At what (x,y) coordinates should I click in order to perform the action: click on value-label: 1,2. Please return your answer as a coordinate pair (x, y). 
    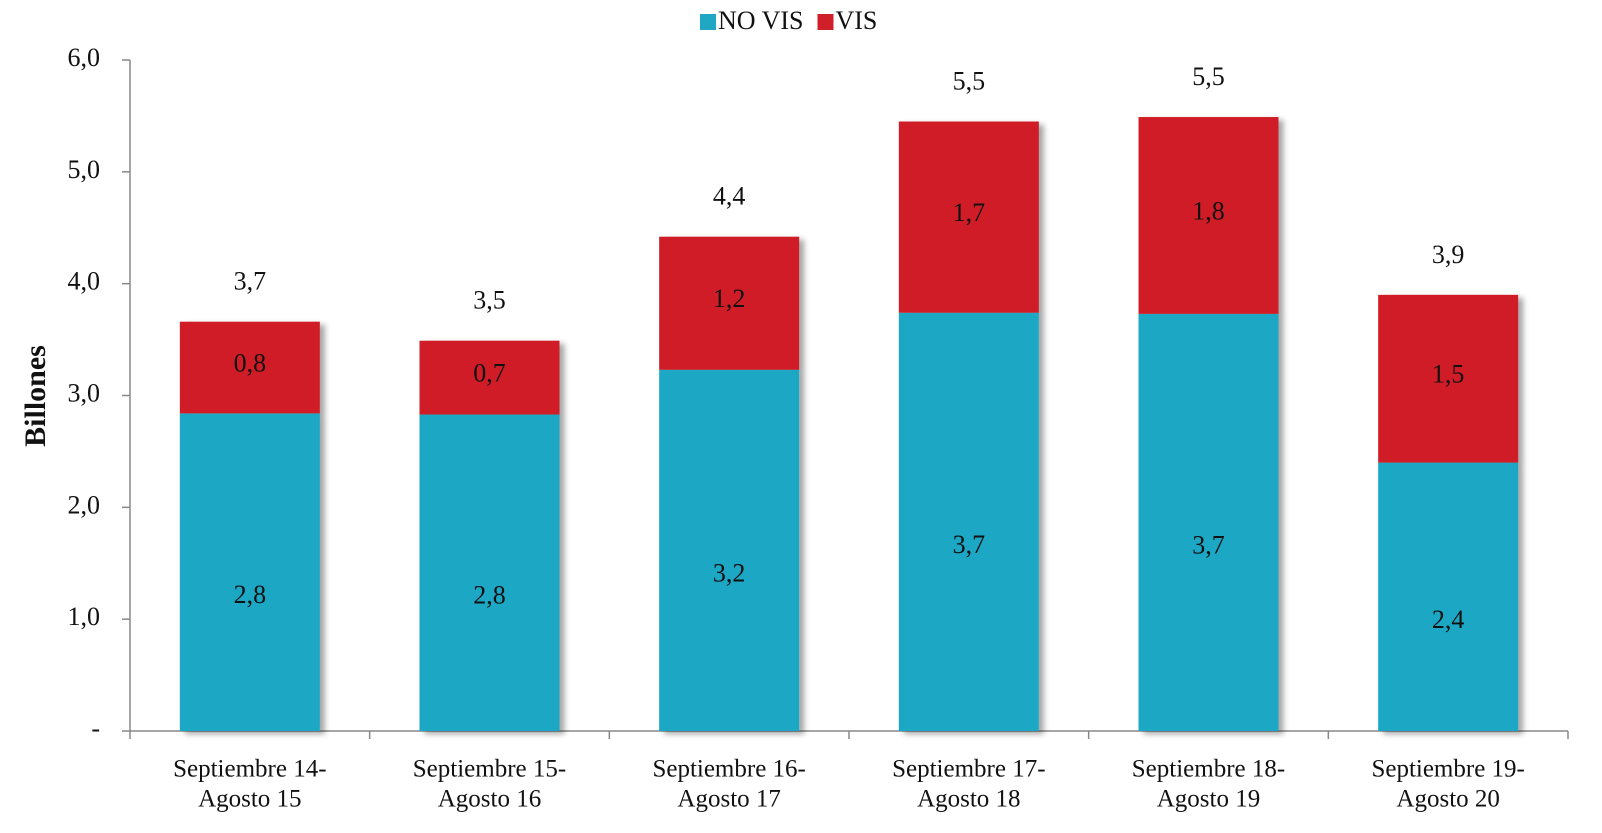
    Looking at the image, I should click on (729, 298).